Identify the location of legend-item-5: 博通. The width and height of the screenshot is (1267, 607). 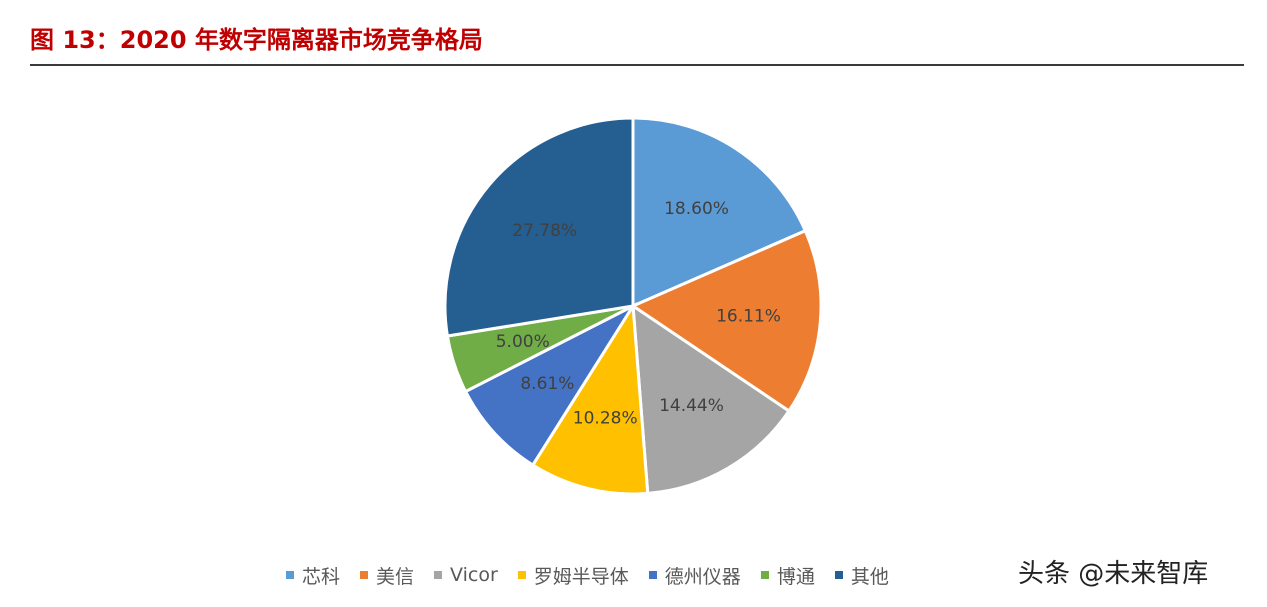
(787, 575).